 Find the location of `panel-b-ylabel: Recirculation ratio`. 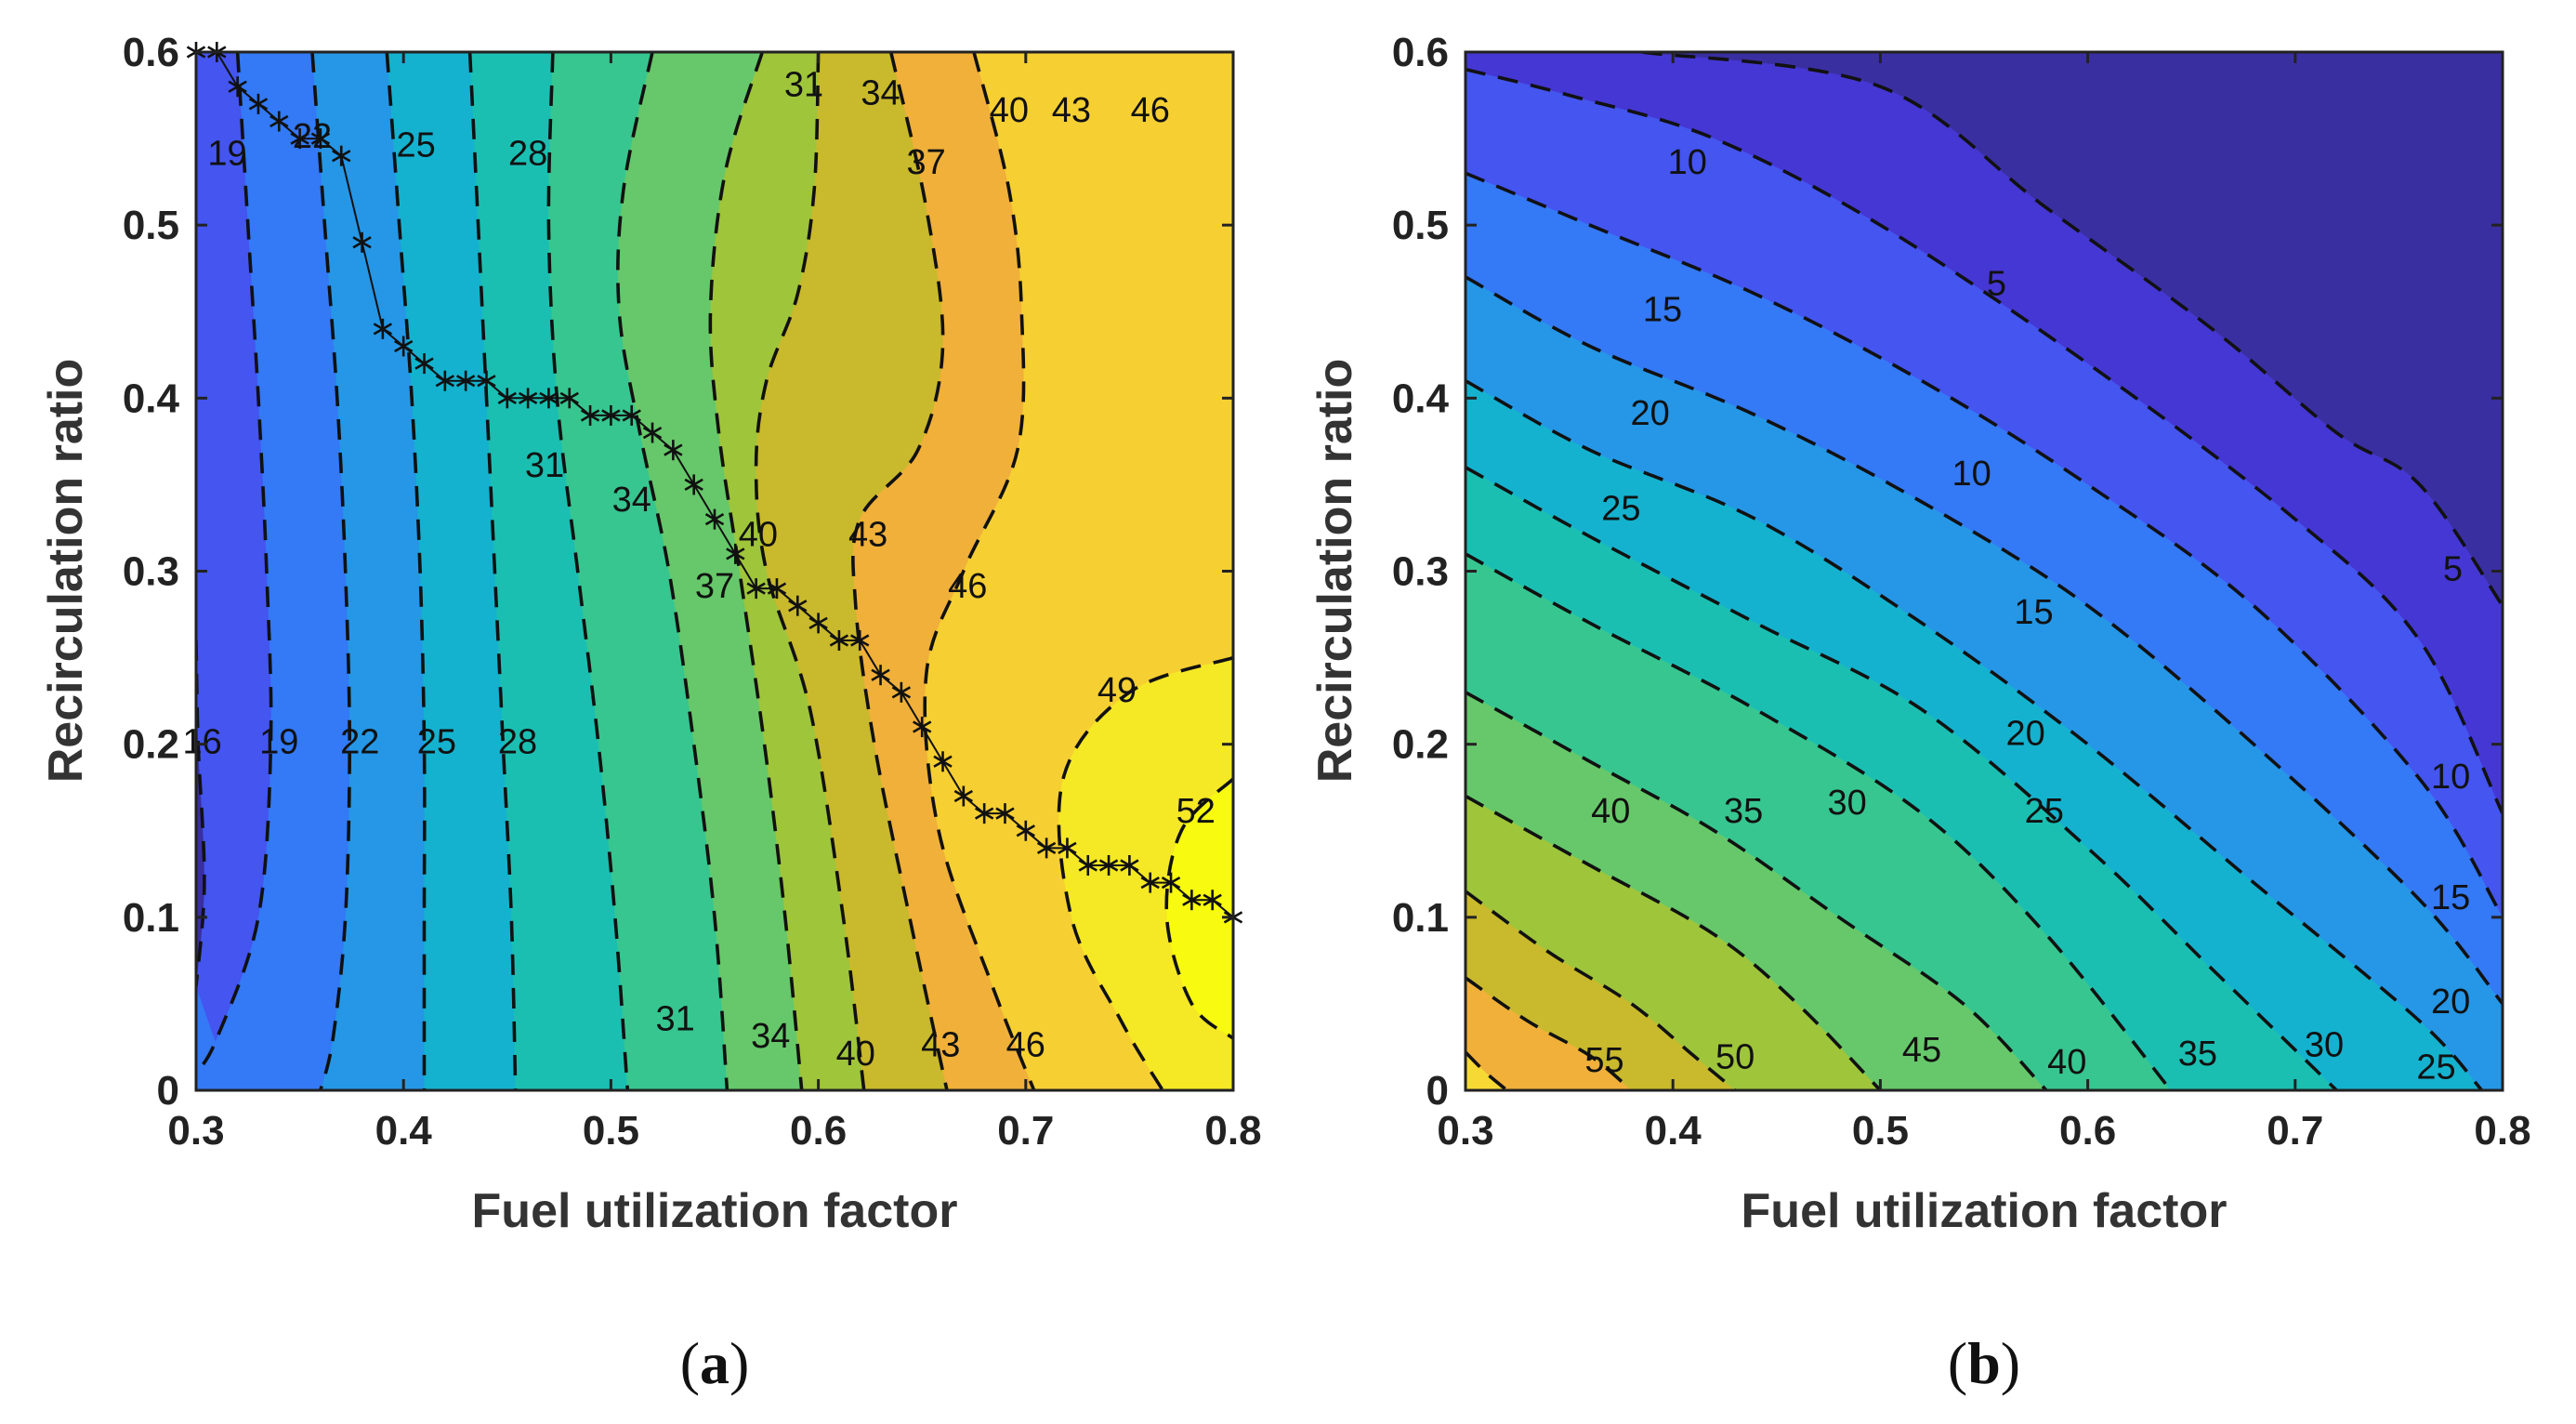

panel-b-ylabel: Recirculation ratio is located at coordinates (1335, 571).